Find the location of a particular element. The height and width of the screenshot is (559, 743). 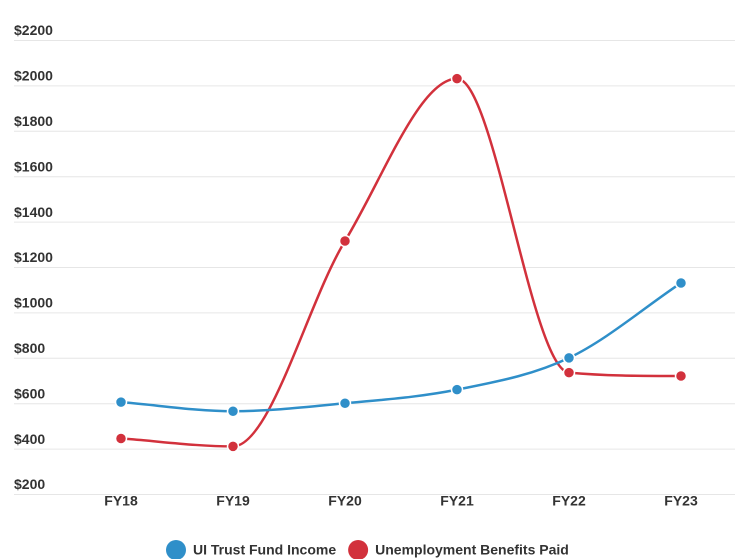

x-tick-label: FY20 is located at coordinates (345, 501).